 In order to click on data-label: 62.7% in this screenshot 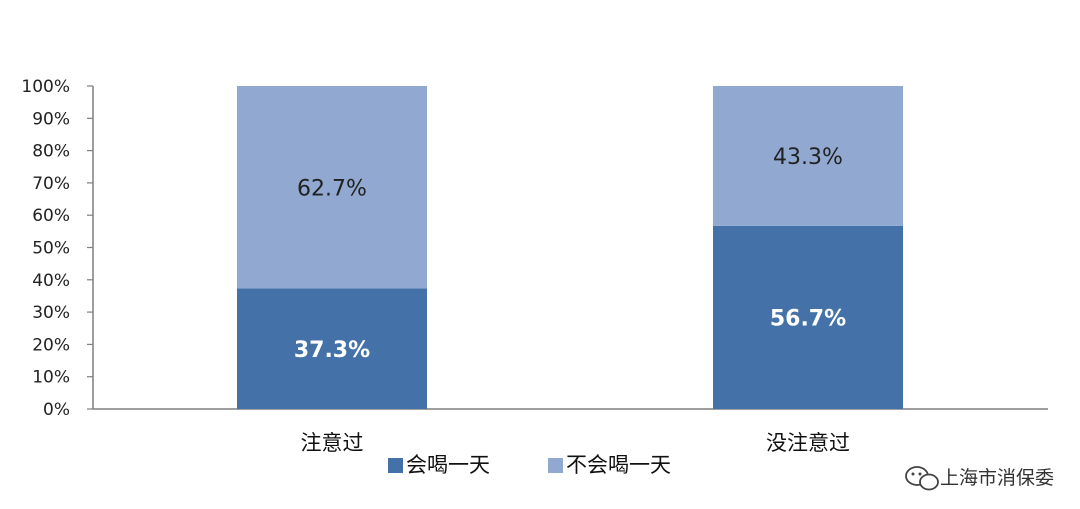, I will do `click(332, 188)`.